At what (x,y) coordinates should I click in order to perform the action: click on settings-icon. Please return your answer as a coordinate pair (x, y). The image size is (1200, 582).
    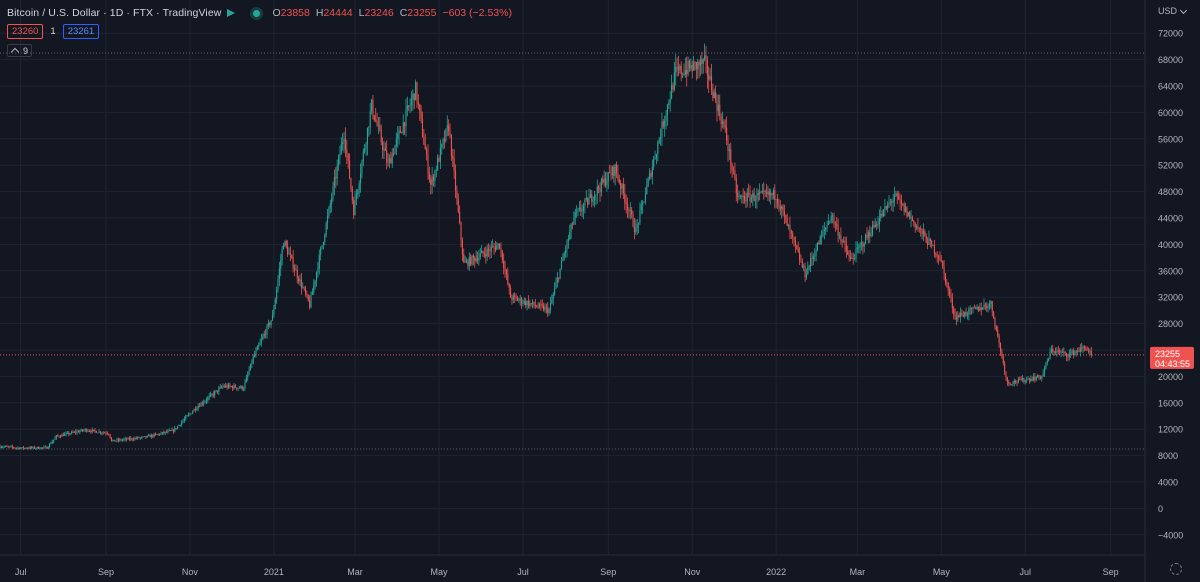
    Looking at the image, I should click on (1176, 569).